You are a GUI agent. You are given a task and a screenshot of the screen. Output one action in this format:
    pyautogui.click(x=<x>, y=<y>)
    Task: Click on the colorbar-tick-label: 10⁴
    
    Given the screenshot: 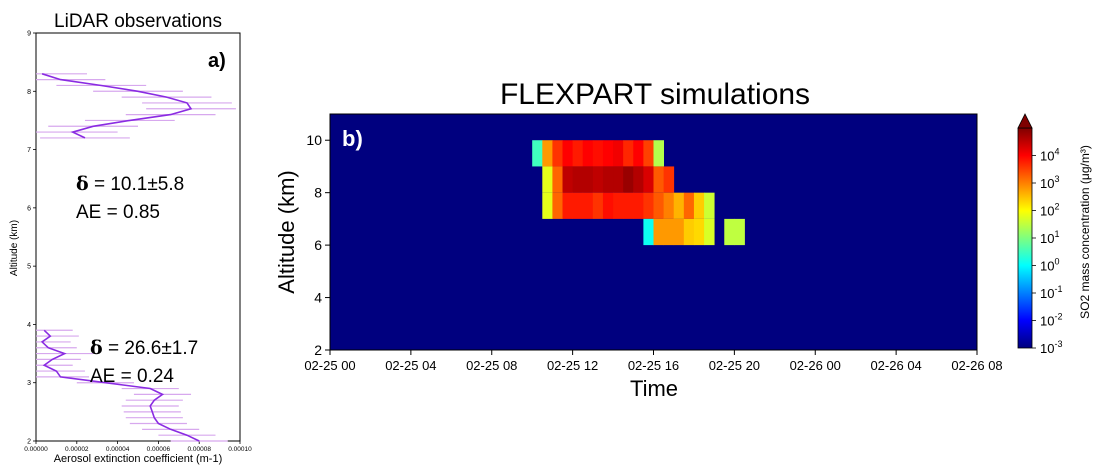 What is the action you would take?
    pyautogui.click(x=1049, y=155)
    